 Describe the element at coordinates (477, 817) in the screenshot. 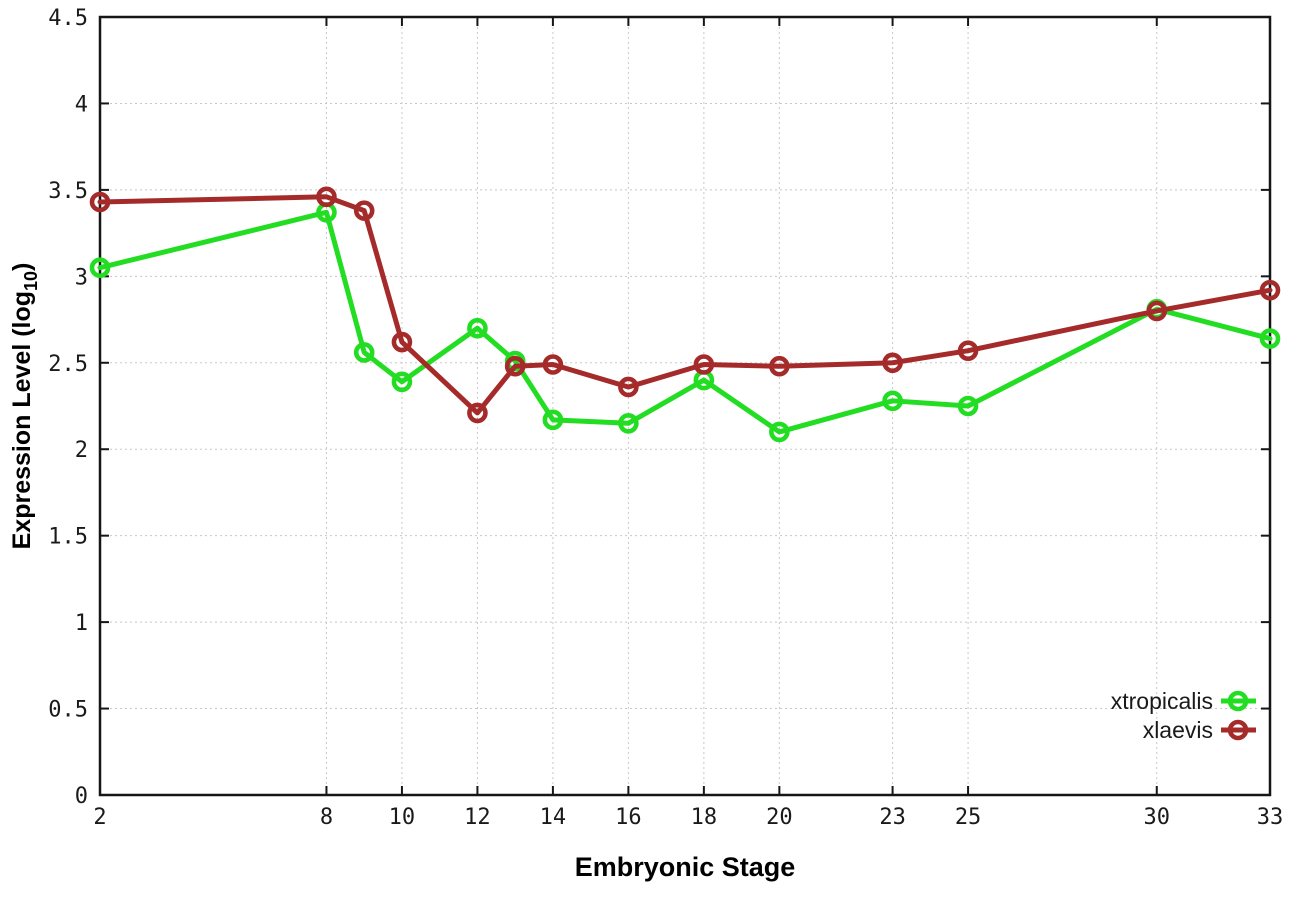

I see `x-tick-label: 12` at that location.